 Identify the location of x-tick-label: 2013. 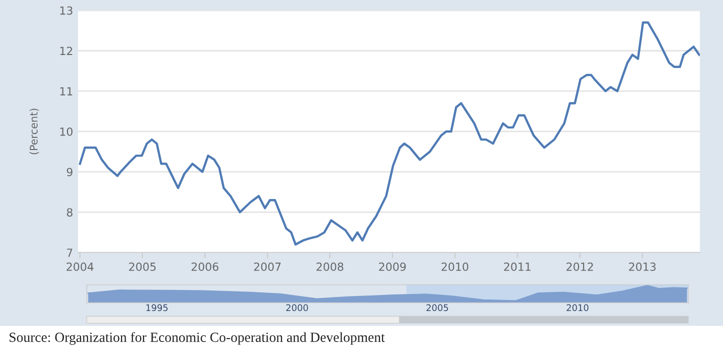
(642, 266).